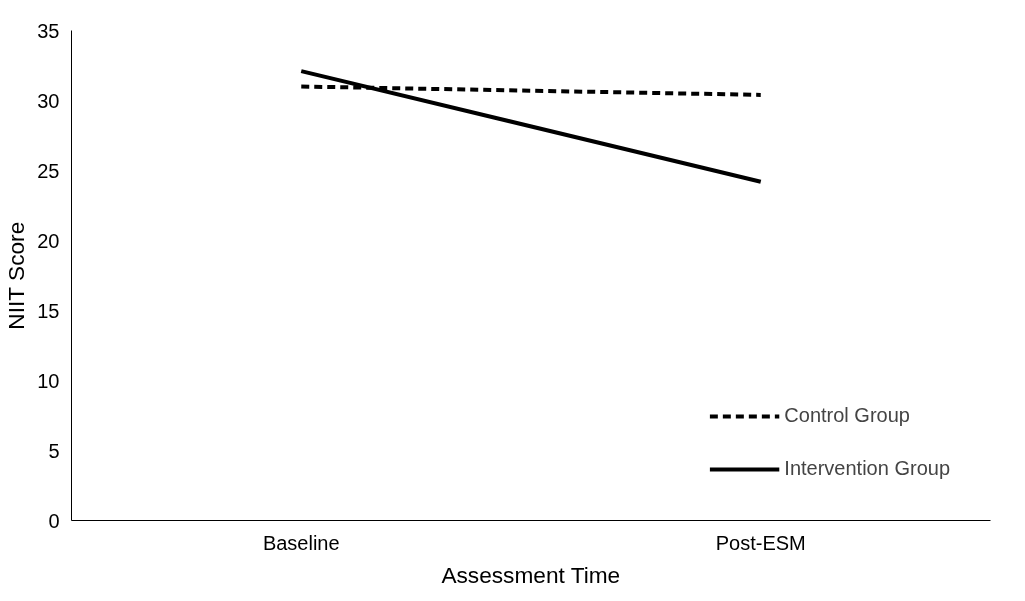  Describe the element at coordinates (48, 30) in the screenshot. I see `y-tick-label: 35` at that location.